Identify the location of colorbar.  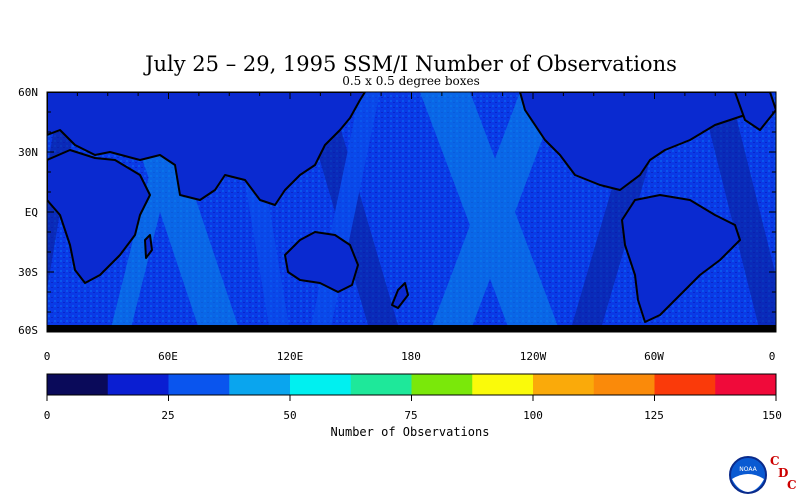
(412, 384).